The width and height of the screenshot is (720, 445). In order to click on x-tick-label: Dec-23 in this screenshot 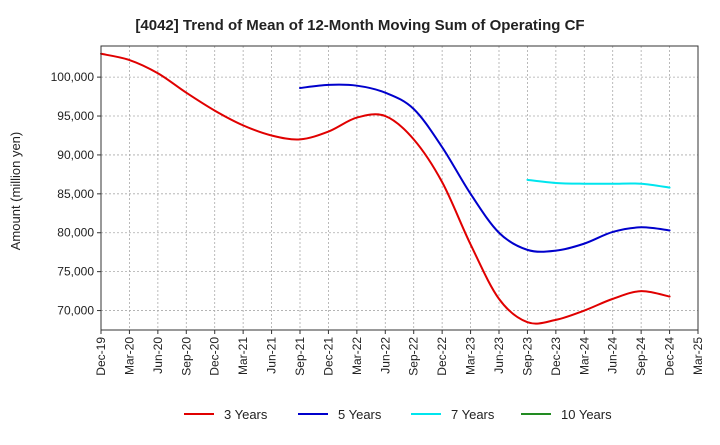, I will do `click(556, 356)`.